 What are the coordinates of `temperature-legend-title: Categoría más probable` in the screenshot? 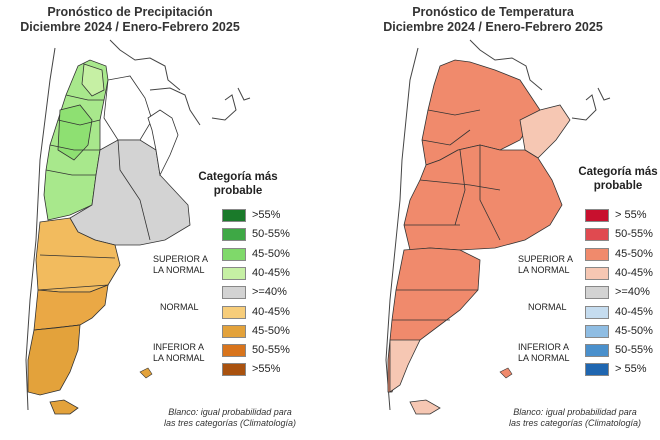 It's located at (615, 179).